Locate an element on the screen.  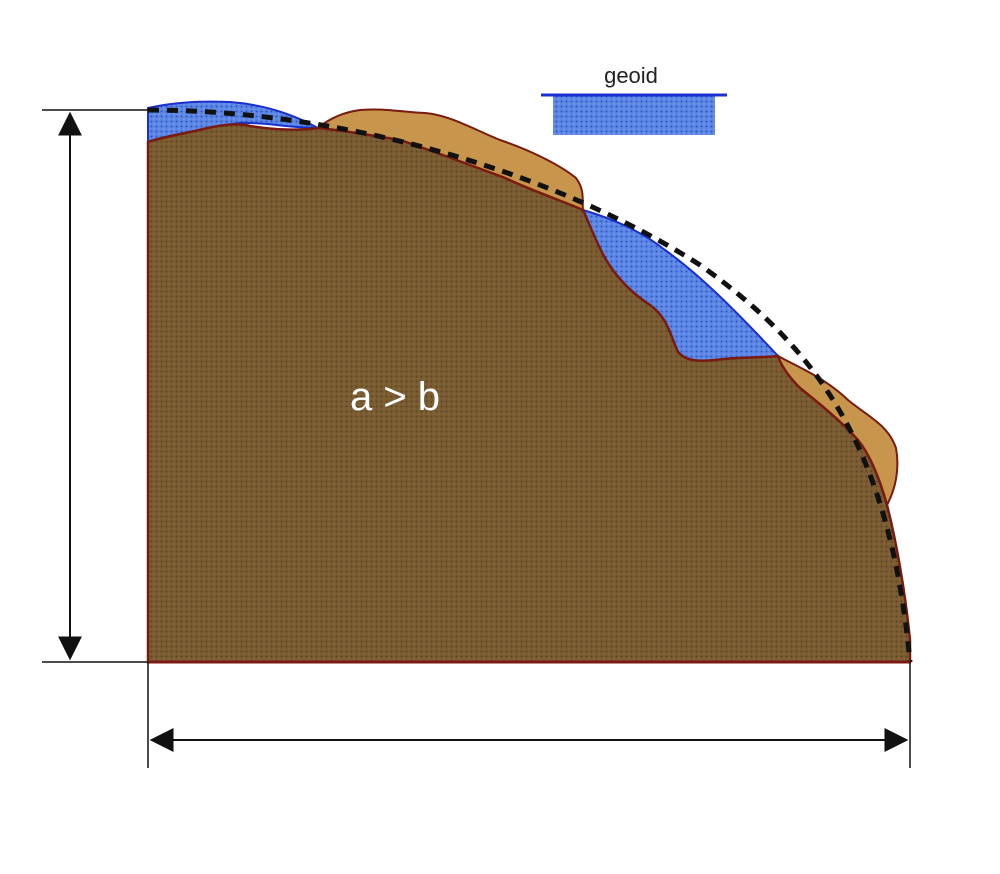
geoid-legend: geoid is located at coordinates (634, 99).